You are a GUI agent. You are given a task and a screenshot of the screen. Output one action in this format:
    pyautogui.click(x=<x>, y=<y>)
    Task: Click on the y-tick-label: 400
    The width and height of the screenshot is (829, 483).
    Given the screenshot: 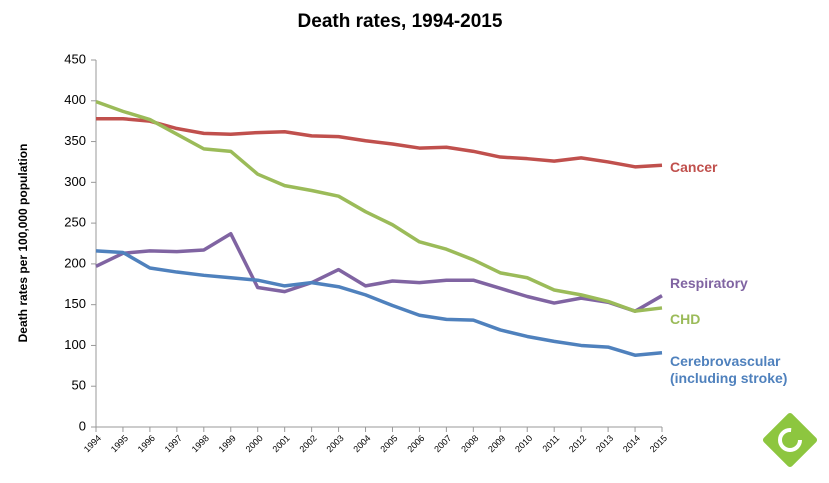 What is the action you would take?
    pyautogui.click(x=75, y=99)
    